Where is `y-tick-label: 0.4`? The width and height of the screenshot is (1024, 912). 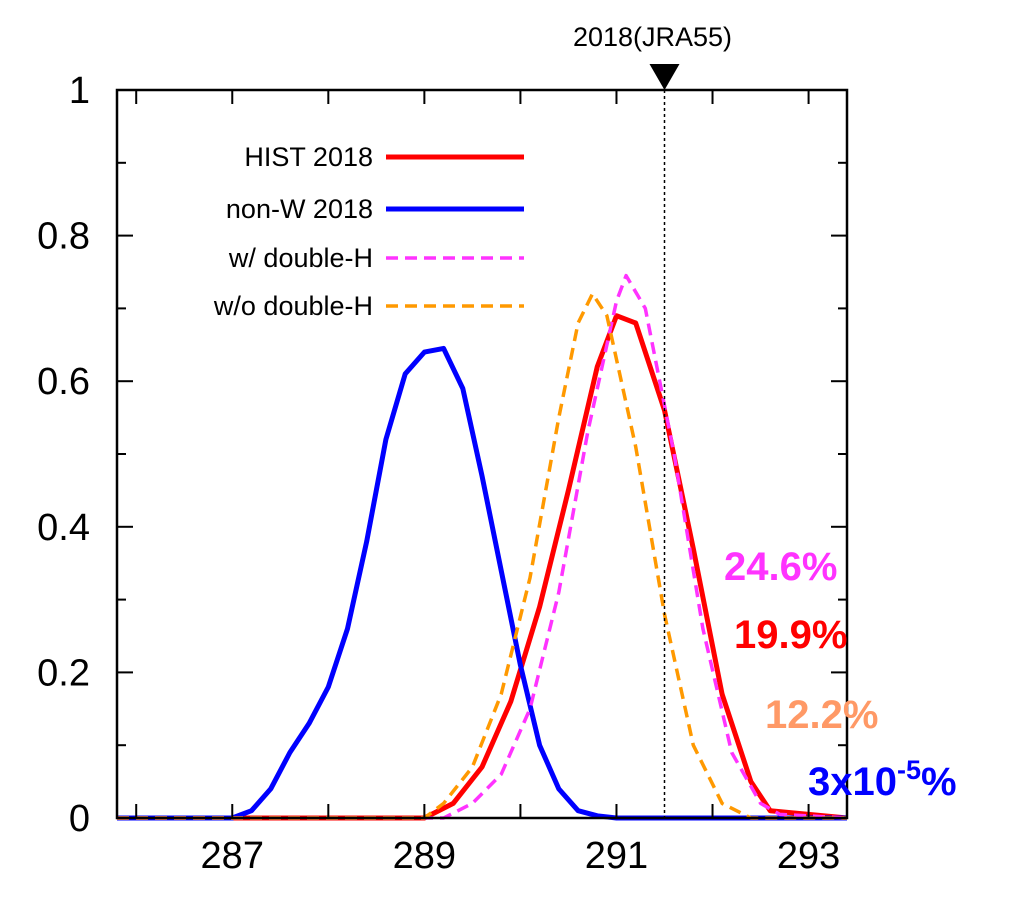
y-tick-label: 0.4 is located at coordinates (63, 528).